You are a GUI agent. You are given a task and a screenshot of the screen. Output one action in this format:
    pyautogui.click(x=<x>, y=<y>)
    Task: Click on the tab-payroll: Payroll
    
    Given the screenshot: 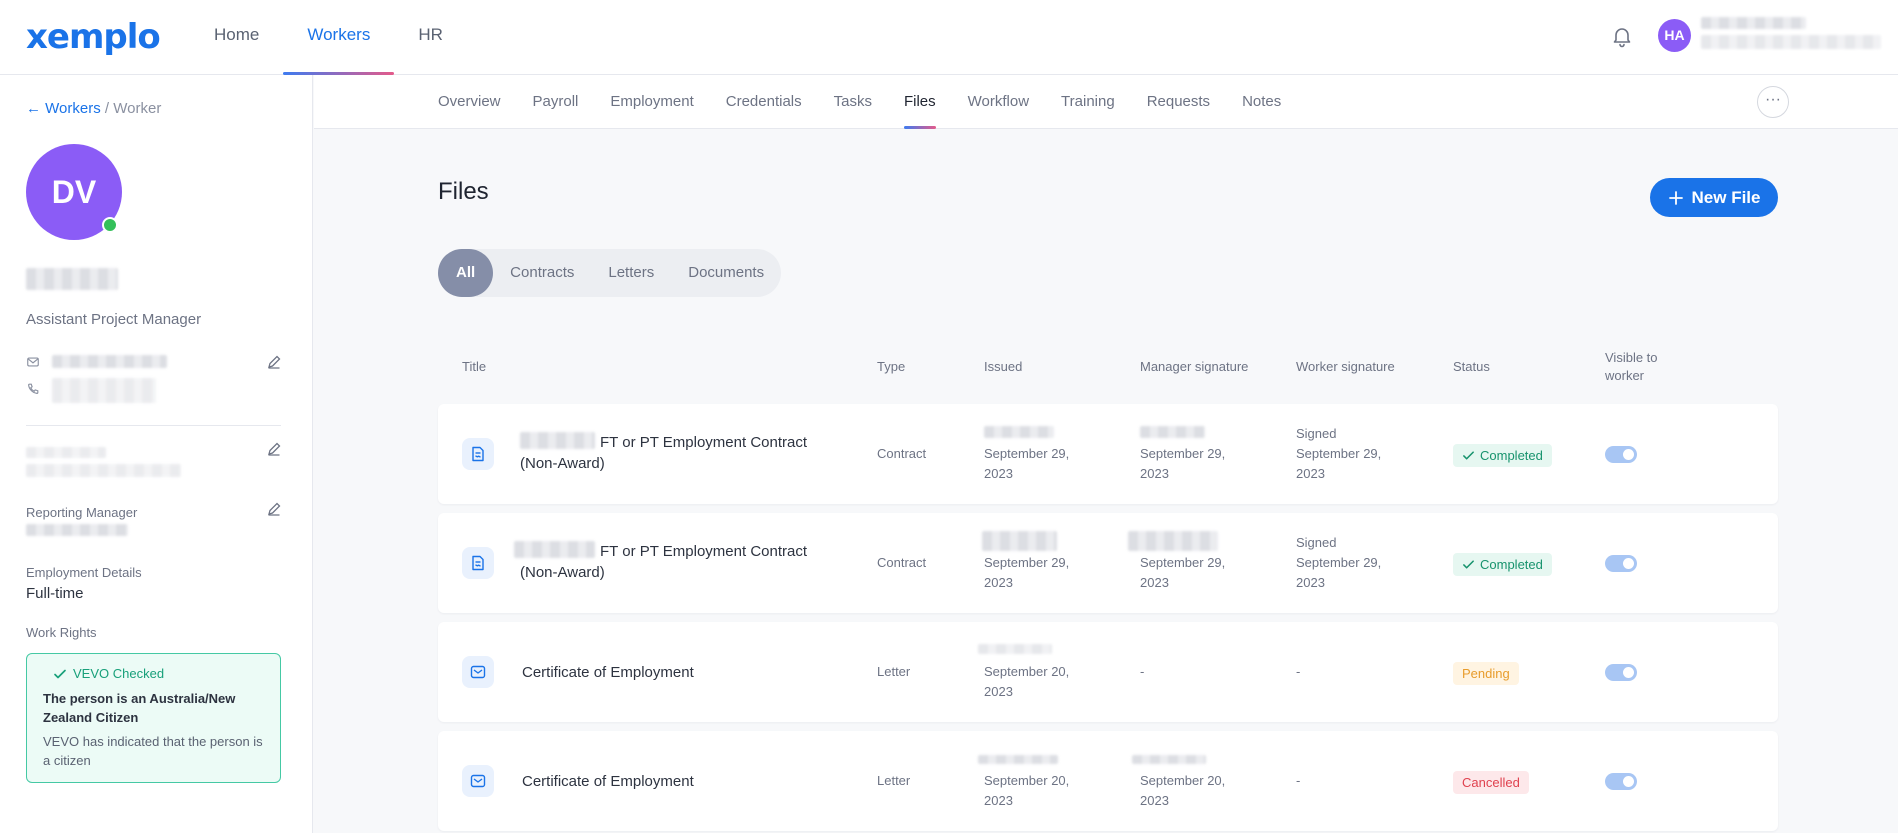 What is the action you would take?
    pyautogui.click(x=555, y=101)
    